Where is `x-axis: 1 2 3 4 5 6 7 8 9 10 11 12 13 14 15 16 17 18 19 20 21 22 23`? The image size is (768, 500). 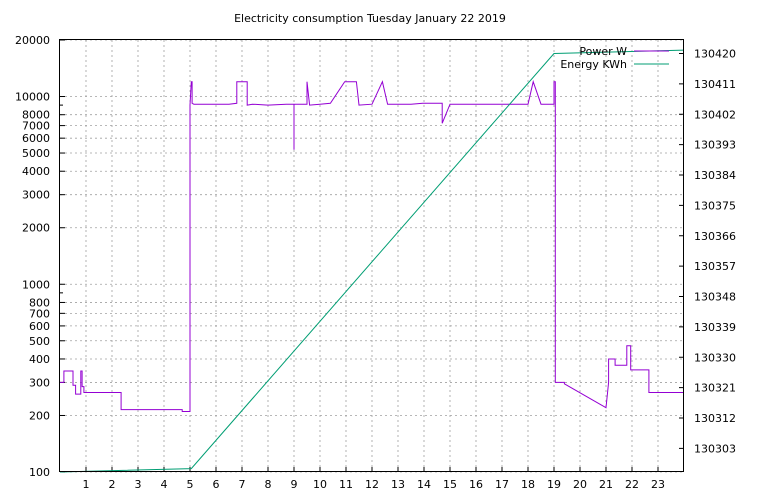 x-axis: 1 2 3 4 5 6 7 8 9 10 11 12 13 14 15 16 17 18 19 20 21 22 23 is located at coordinates (374, 479).